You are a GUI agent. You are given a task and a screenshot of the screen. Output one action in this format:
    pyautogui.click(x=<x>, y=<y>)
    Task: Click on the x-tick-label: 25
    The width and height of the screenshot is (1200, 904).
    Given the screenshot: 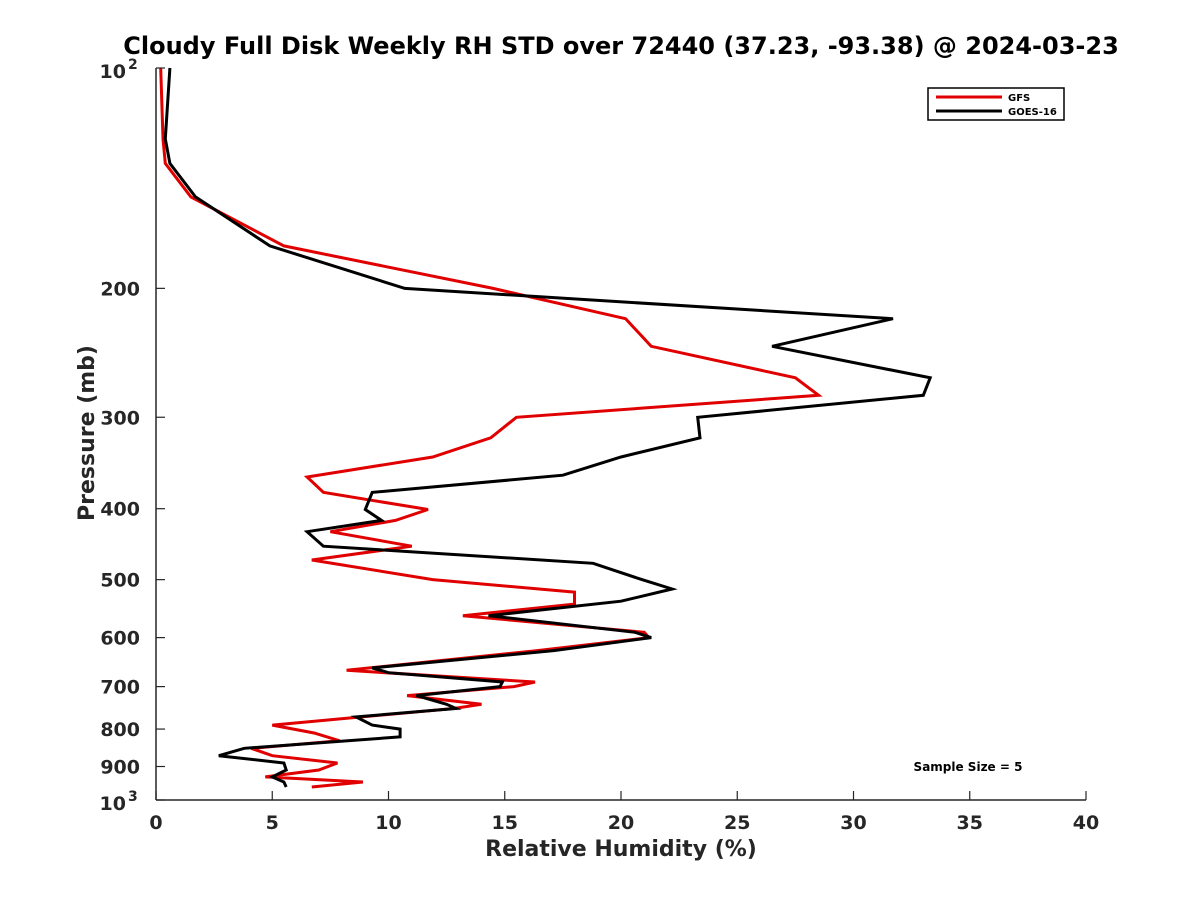 What is the action you would take?
    pyautogui.click(x=737, y=823)
    